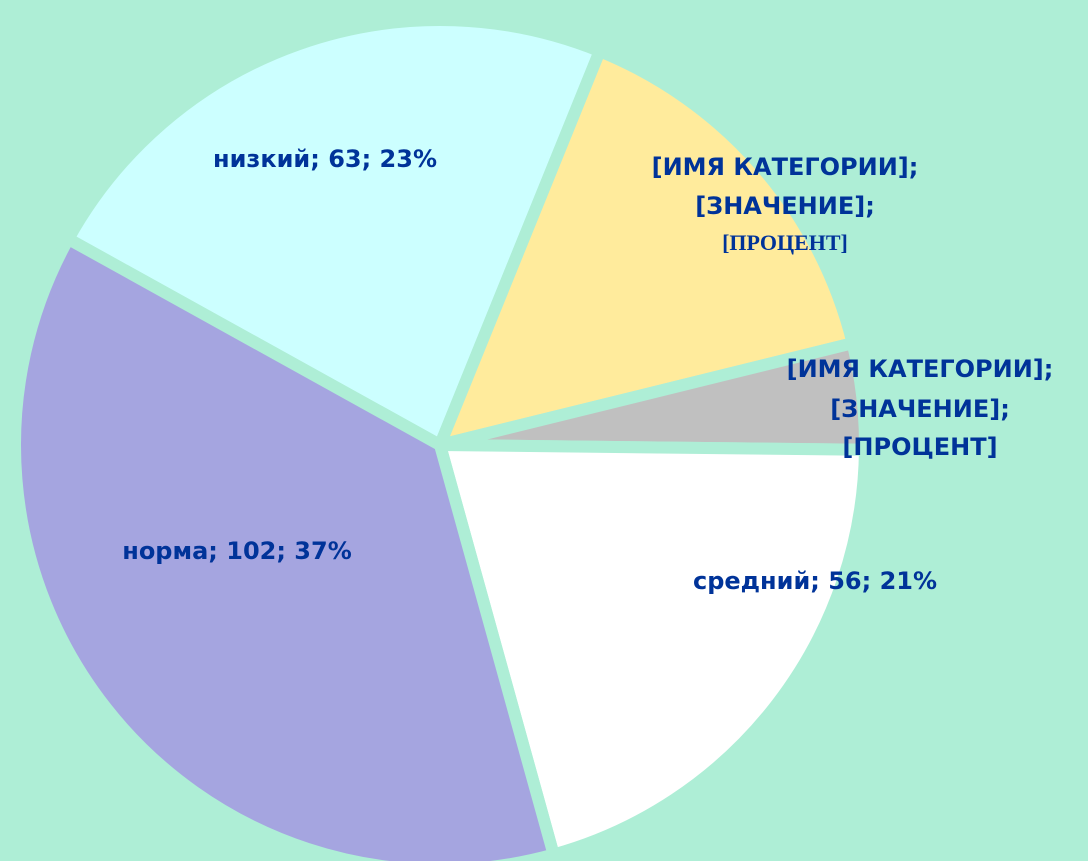 This screenshot has width=1088, height=861. Describe the element at coordinates (325, 159) in the screenshot. I see `data-label: низкий; 63; 23%` at that location.